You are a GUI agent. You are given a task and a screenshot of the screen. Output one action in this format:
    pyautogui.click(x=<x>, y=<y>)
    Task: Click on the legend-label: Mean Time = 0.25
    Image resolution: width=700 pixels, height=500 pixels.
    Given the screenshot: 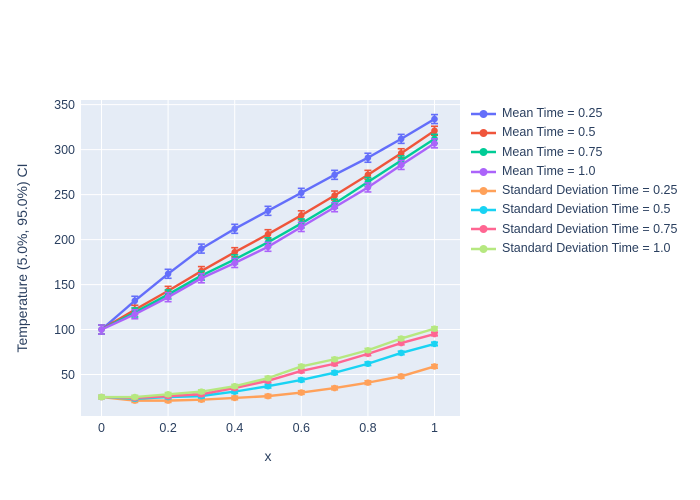 What is the action you would take?
    pyautogui.click(x=552, y=113)
    